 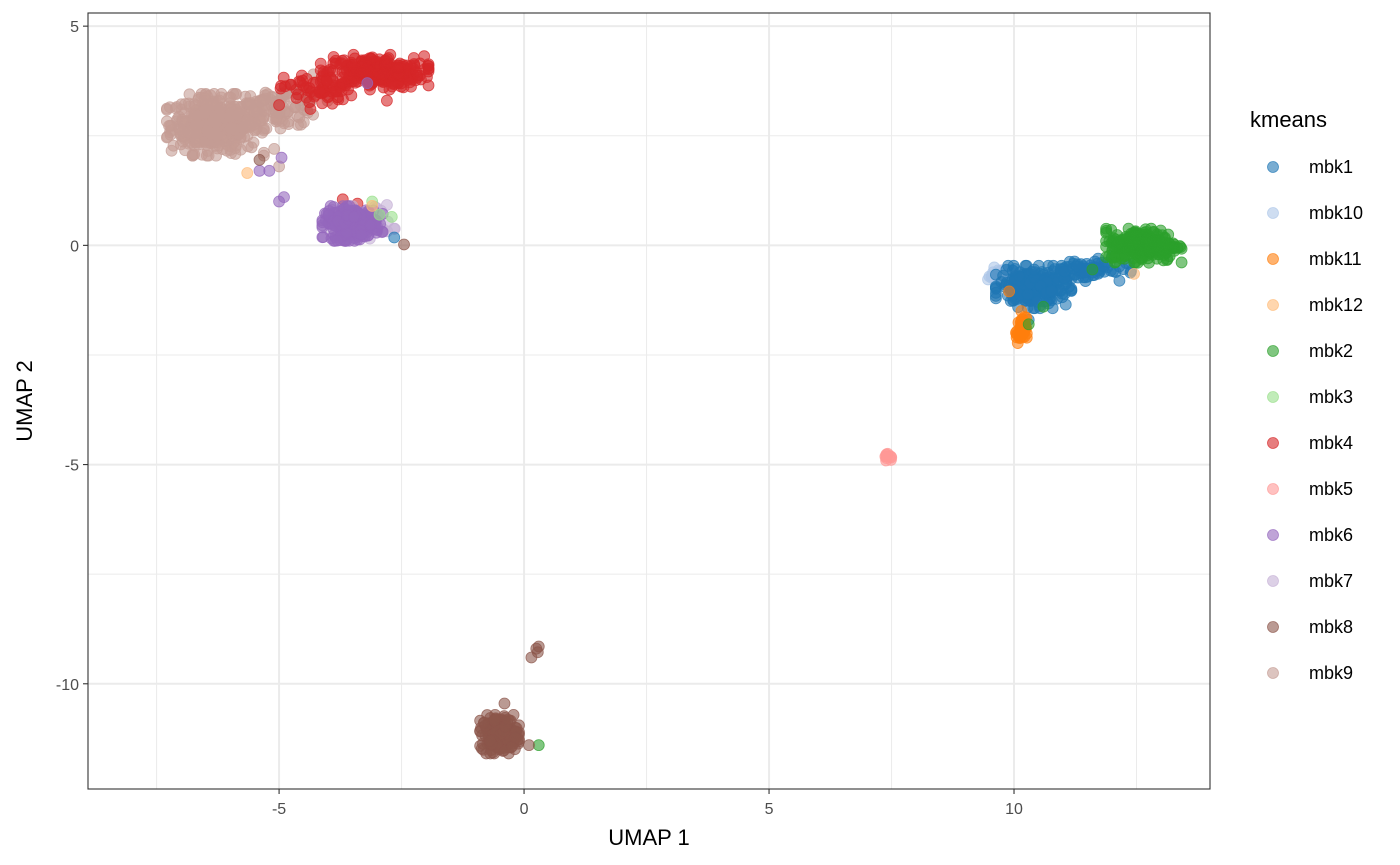 I want to click on series-mbk9, so click(x=247, y=120).